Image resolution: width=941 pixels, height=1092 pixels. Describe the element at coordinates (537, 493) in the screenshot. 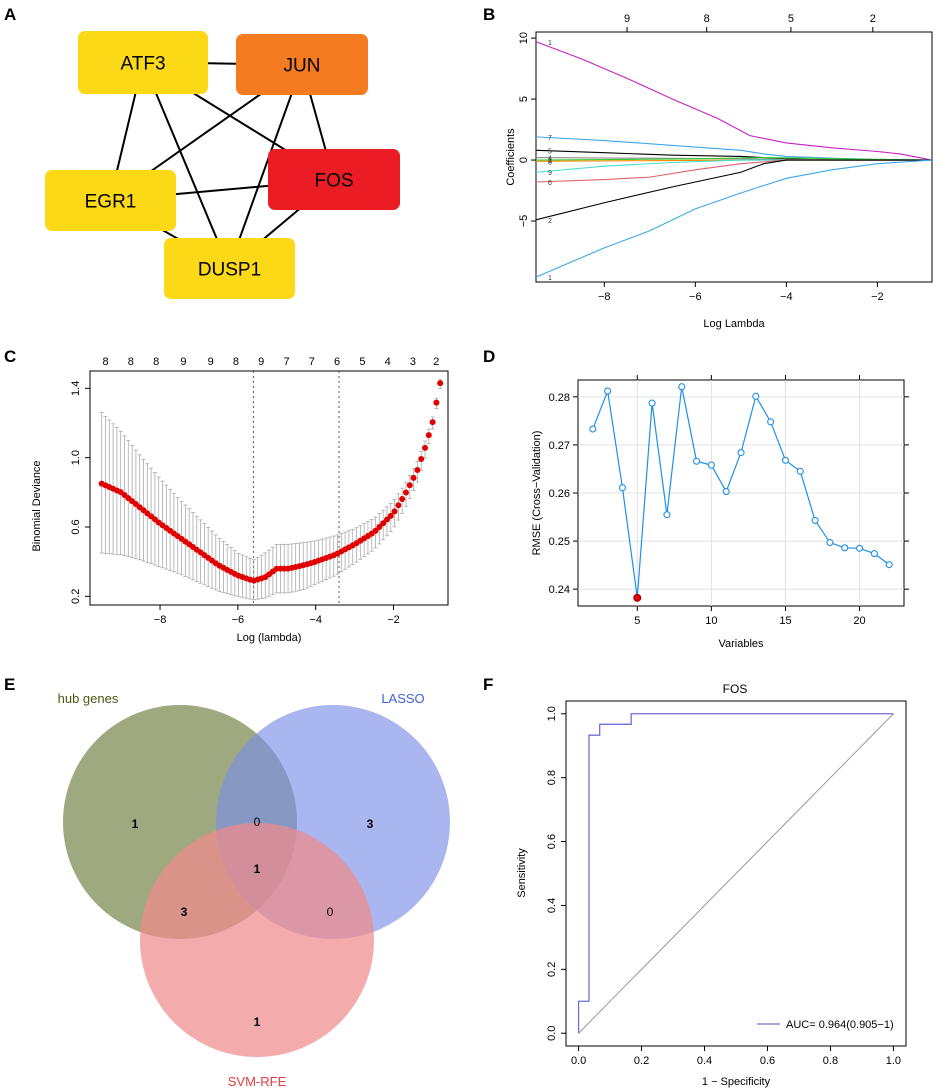

I see `y-axis-label: RMSE (Cross−Validation)` at that location.